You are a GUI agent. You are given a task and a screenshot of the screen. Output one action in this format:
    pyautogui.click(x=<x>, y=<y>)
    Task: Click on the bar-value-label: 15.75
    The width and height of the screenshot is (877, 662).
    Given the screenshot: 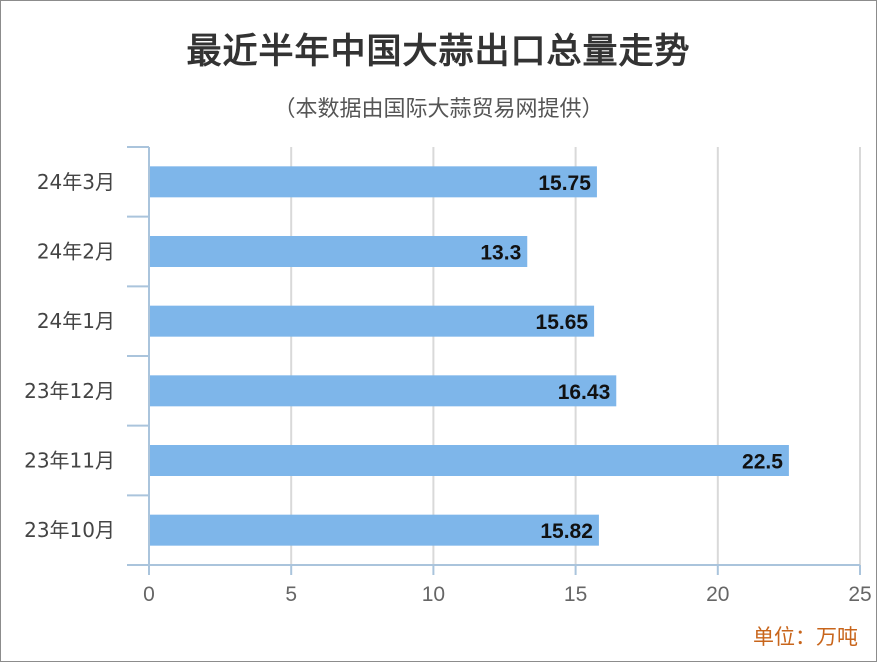 What is the action you would take?
    pyautogui.click(x=564, y=183)
    